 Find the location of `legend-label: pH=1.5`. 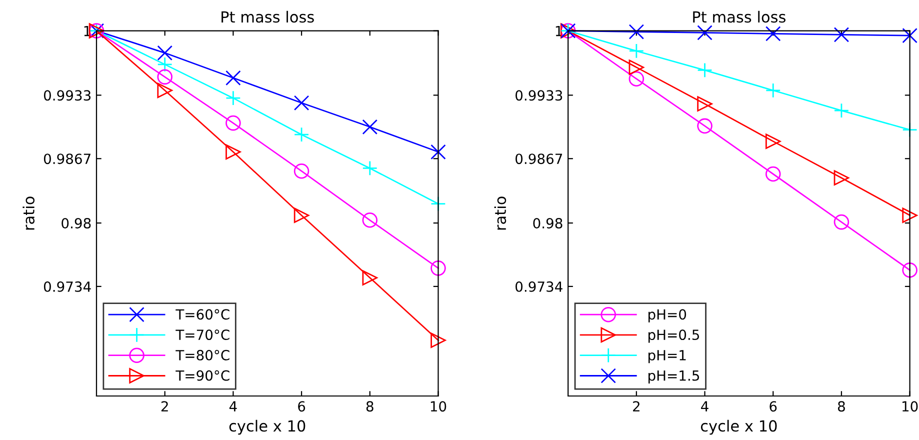

legend-label: pH=1.5 is located at coordinates (674, 377).